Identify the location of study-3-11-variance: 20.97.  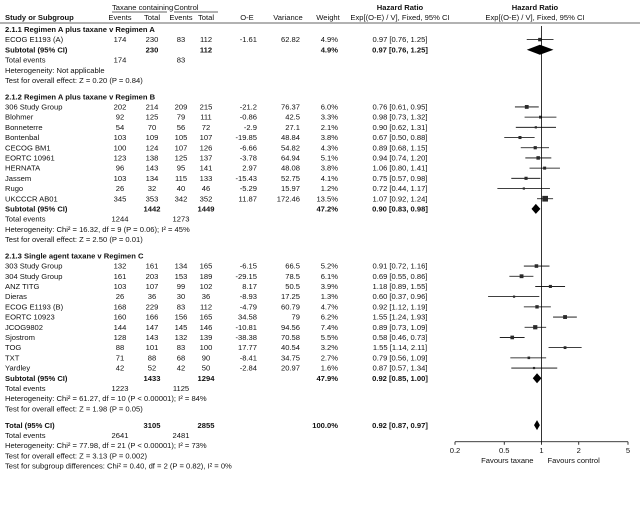
(290, 368).